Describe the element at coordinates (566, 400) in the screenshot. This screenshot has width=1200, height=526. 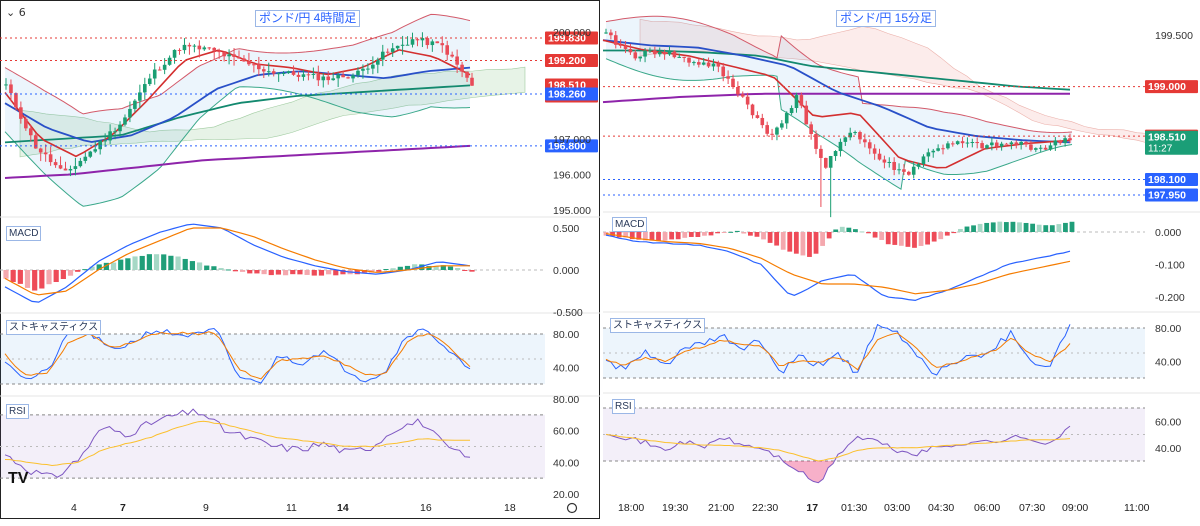
I see `left-rsi-tick: 80.00` at that location.